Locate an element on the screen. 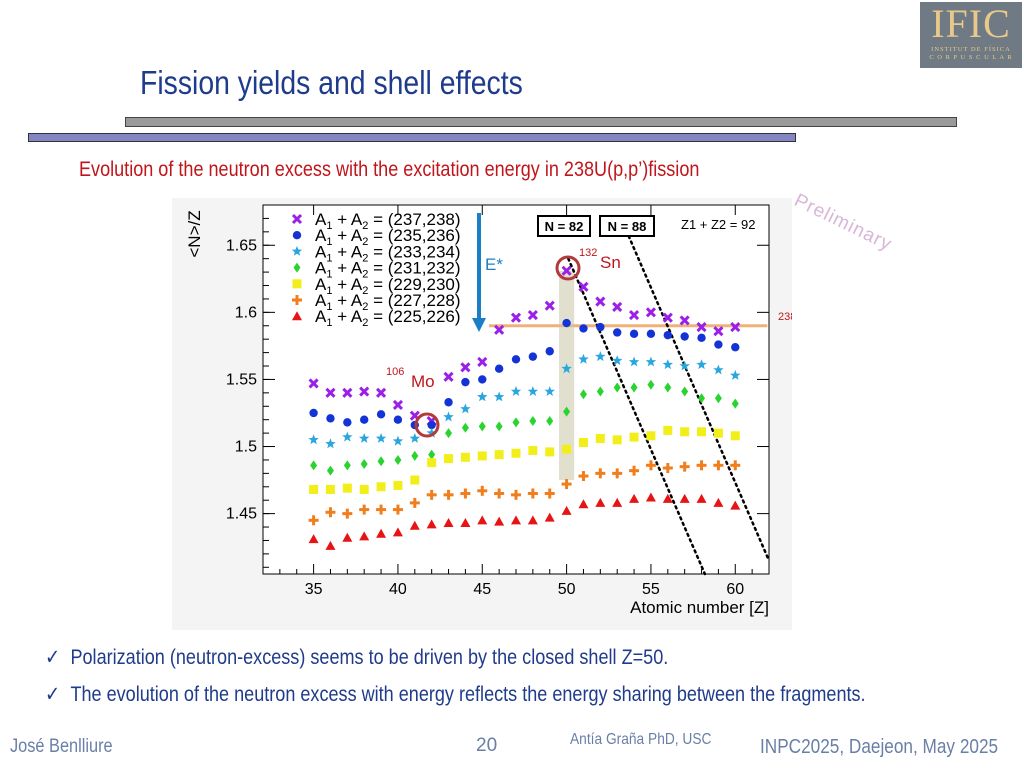  legend-entry-label: A1 + A2 = (229,230) is located at coordinates (388, 286).